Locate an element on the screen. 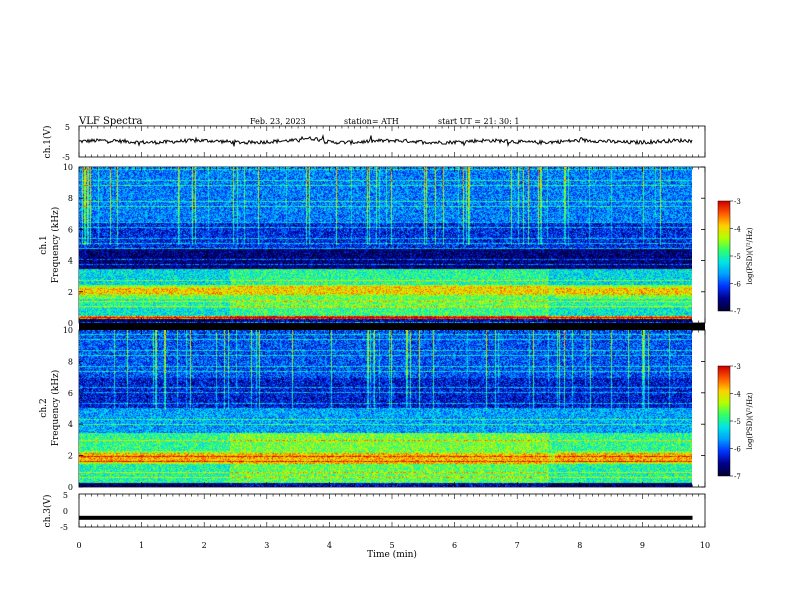 This screenshot has height=612, width=792. ch3-waveform-ylabel: ch.3(V) is located at coordinates (47, 511).